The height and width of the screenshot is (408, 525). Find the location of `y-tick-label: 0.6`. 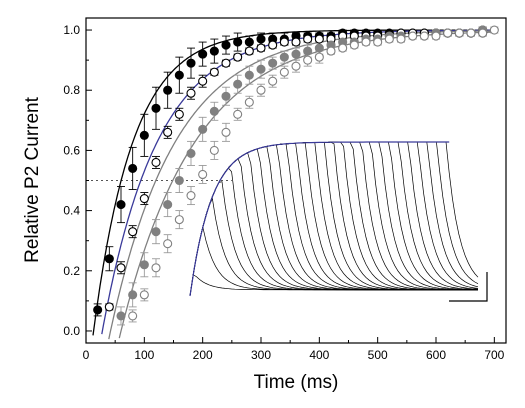

y-tick-label: 0.6 is located at coordinates (71, 150).